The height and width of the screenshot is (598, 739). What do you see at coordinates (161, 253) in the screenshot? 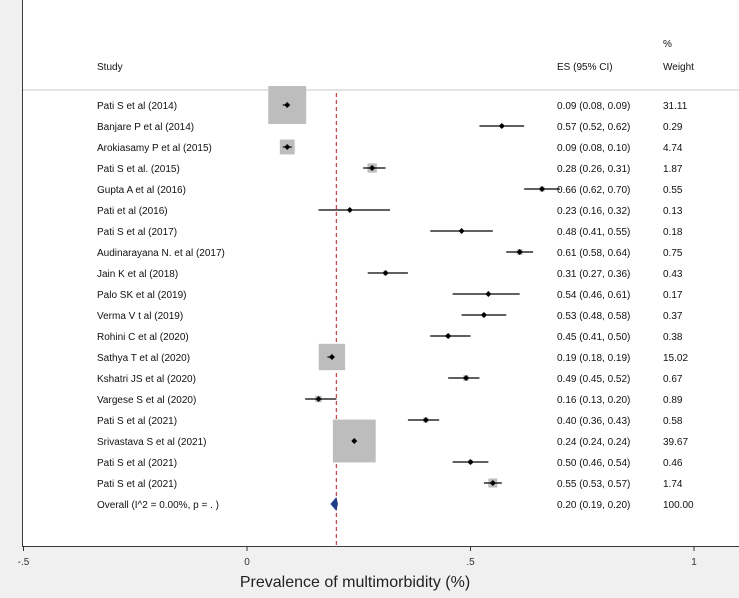
I see `study-label: Audinarayana N. et al (2017)` at bounding box center [161, 253].